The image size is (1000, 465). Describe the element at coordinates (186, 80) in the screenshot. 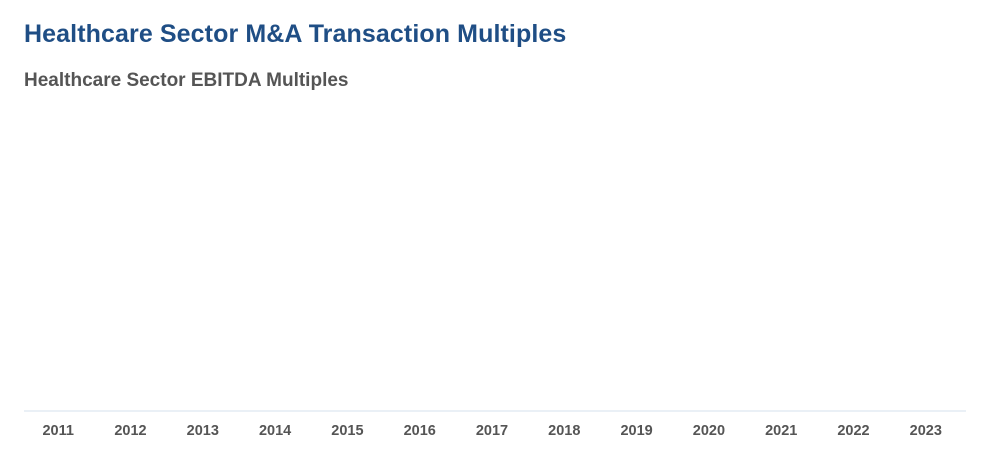

I see `chart-title: Healthcare Sector EBITDA Multiples` at that location.